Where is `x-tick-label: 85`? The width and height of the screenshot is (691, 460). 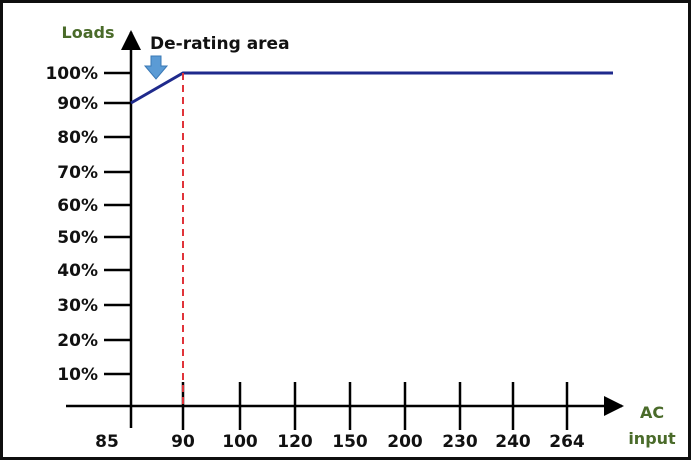
x-tick-label: 85 is located at coordinates (107, 442).